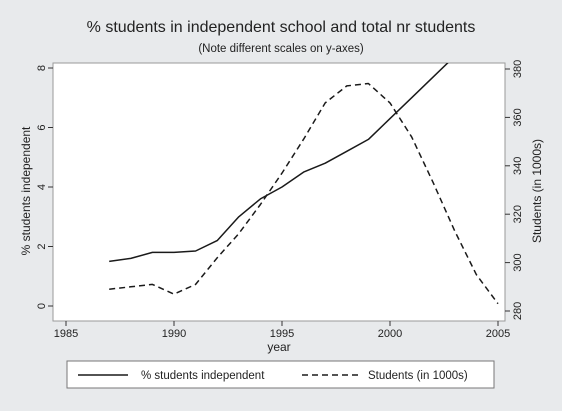  Describe the element at coordinates (42, 306) in the screenshot. I see `y-left-tick-label: 0` at that location.